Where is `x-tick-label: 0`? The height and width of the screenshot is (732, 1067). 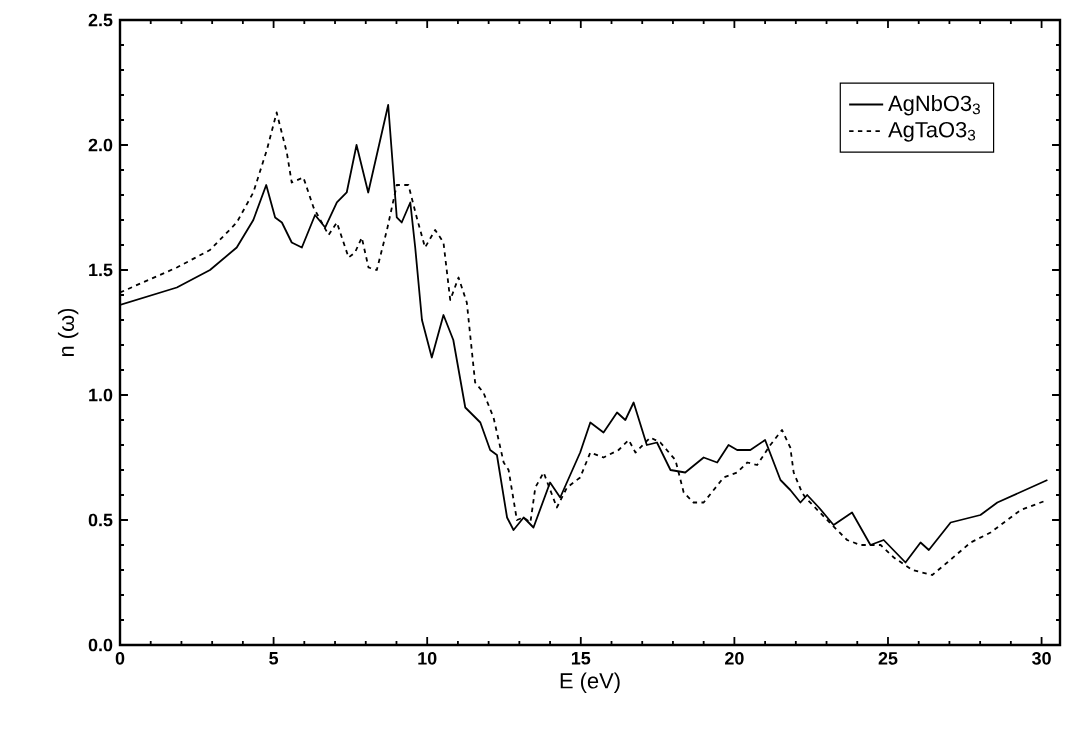 x-tick-label: 0 is located at coordinates (120, 658).